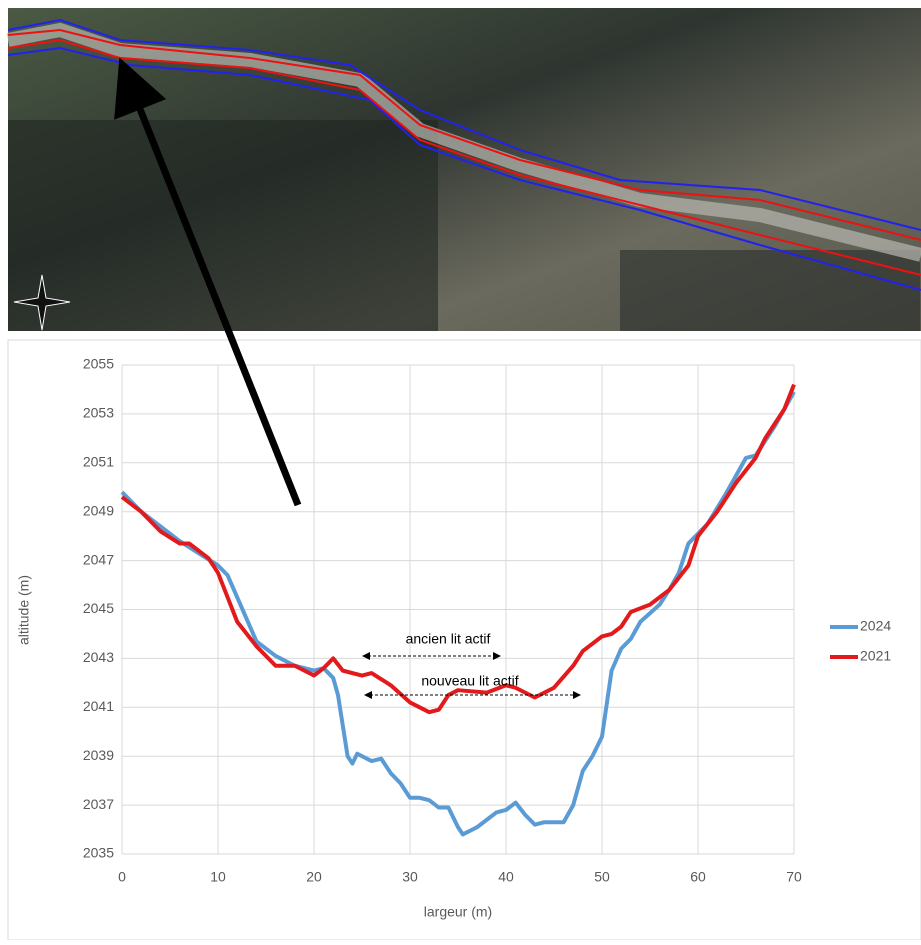  What do you see at coordinates (410, 877) in the screenshot?
I see `x-tick-label: 30` at bounding box center [410, 877].